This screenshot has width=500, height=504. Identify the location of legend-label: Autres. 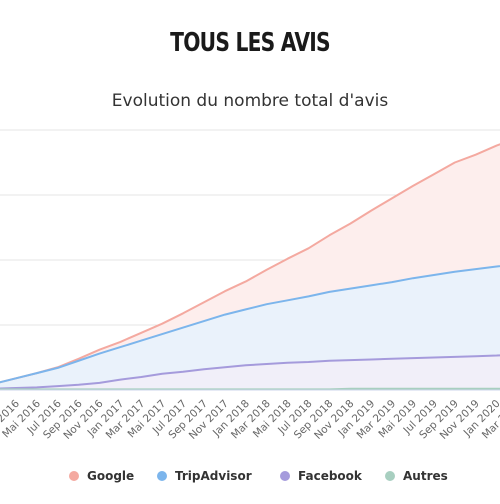
(425, 476).